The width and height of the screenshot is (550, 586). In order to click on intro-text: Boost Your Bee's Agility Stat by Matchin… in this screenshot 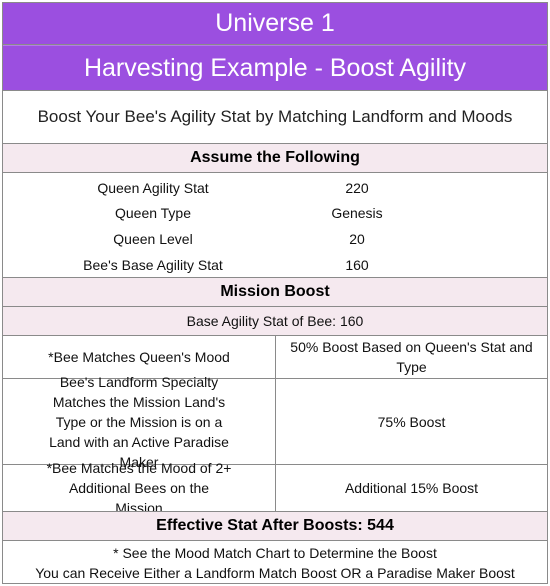, I will do `click(275, 116)`.